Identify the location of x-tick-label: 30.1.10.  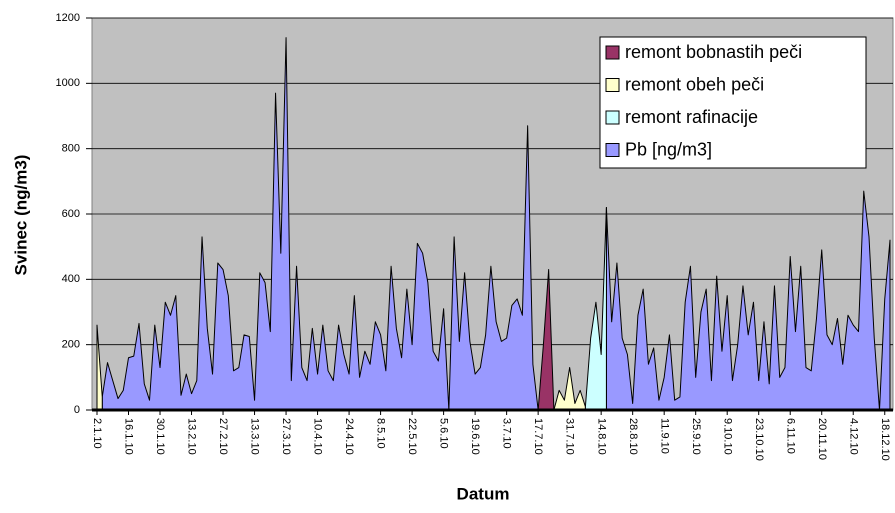
(160, 436).